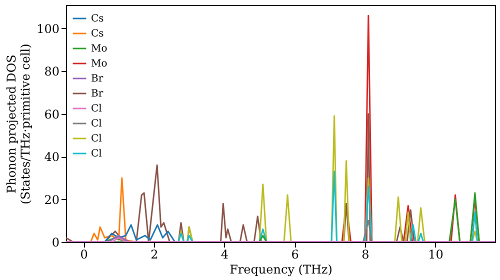 Image resolution: width=500 pixels, height=280 pixels. What do you see at coordinates (366, 255) in the screenshot?
I see `x-tick-label: 8` at bounding box center [366, 255].